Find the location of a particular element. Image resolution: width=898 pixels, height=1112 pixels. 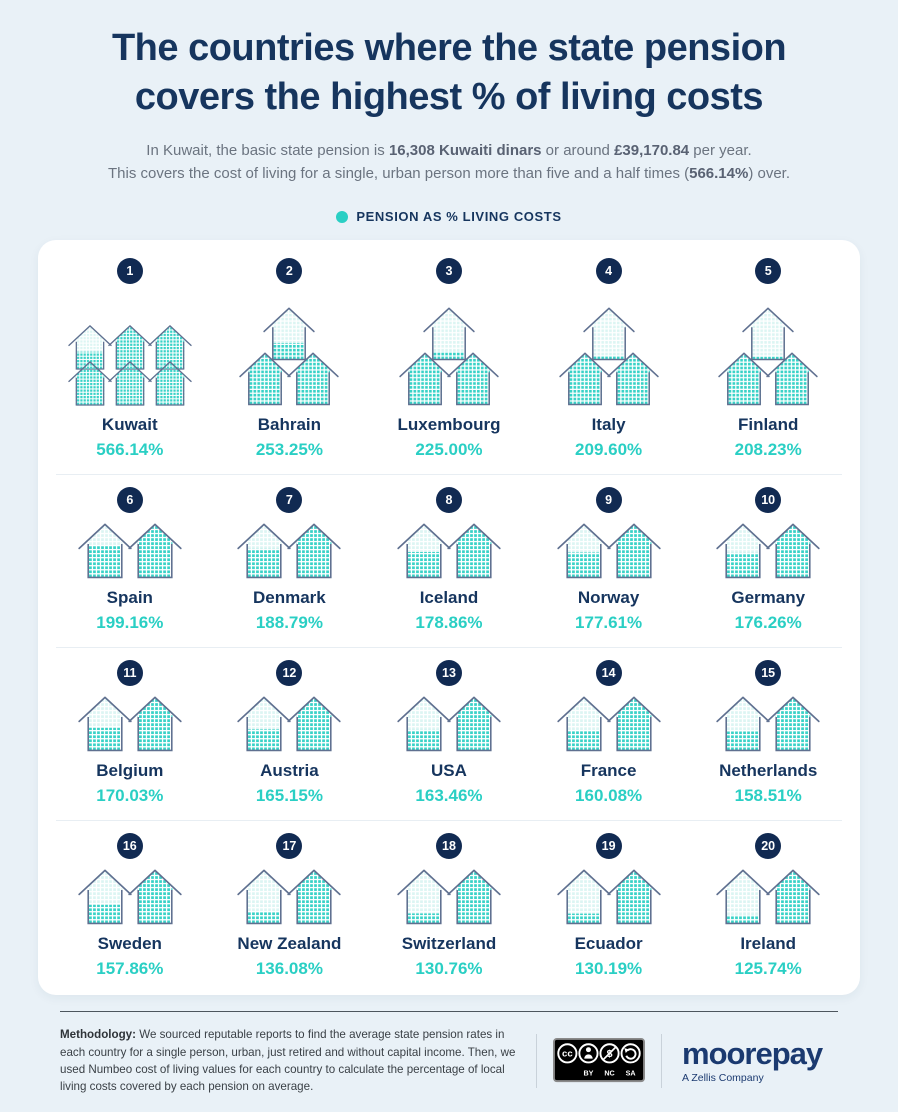

country-cell: 17 New Zealand 136.08% is located at coordinates (290, 906).